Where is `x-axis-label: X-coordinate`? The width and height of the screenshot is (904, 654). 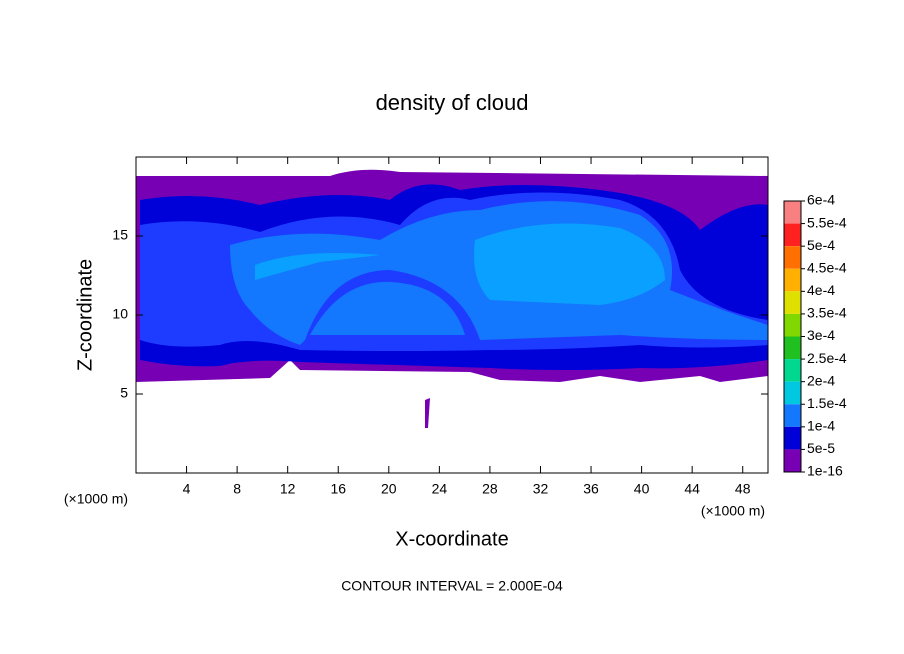 x-axis-label: X-coordinate is located at coordinates (451, 539).